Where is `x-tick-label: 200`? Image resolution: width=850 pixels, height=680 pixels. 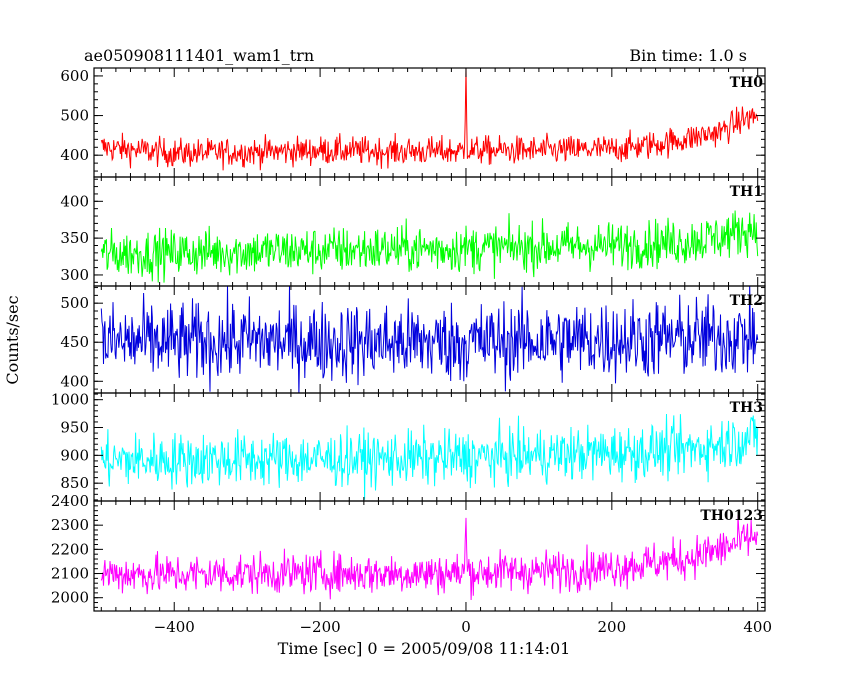 x-tick-label: 200 is located at coordinates (612, 627).